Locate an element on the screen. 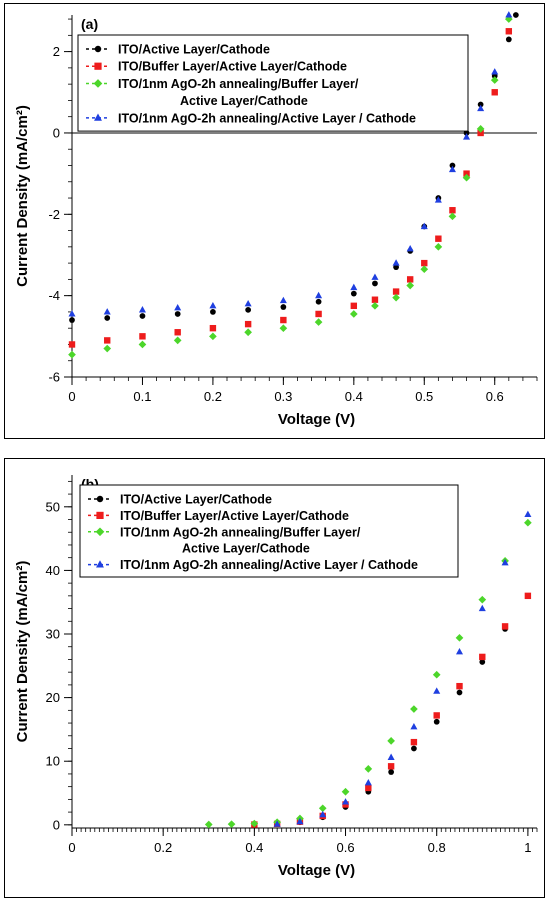  x-tick-label: 1 is located at coordinates (527, 847).